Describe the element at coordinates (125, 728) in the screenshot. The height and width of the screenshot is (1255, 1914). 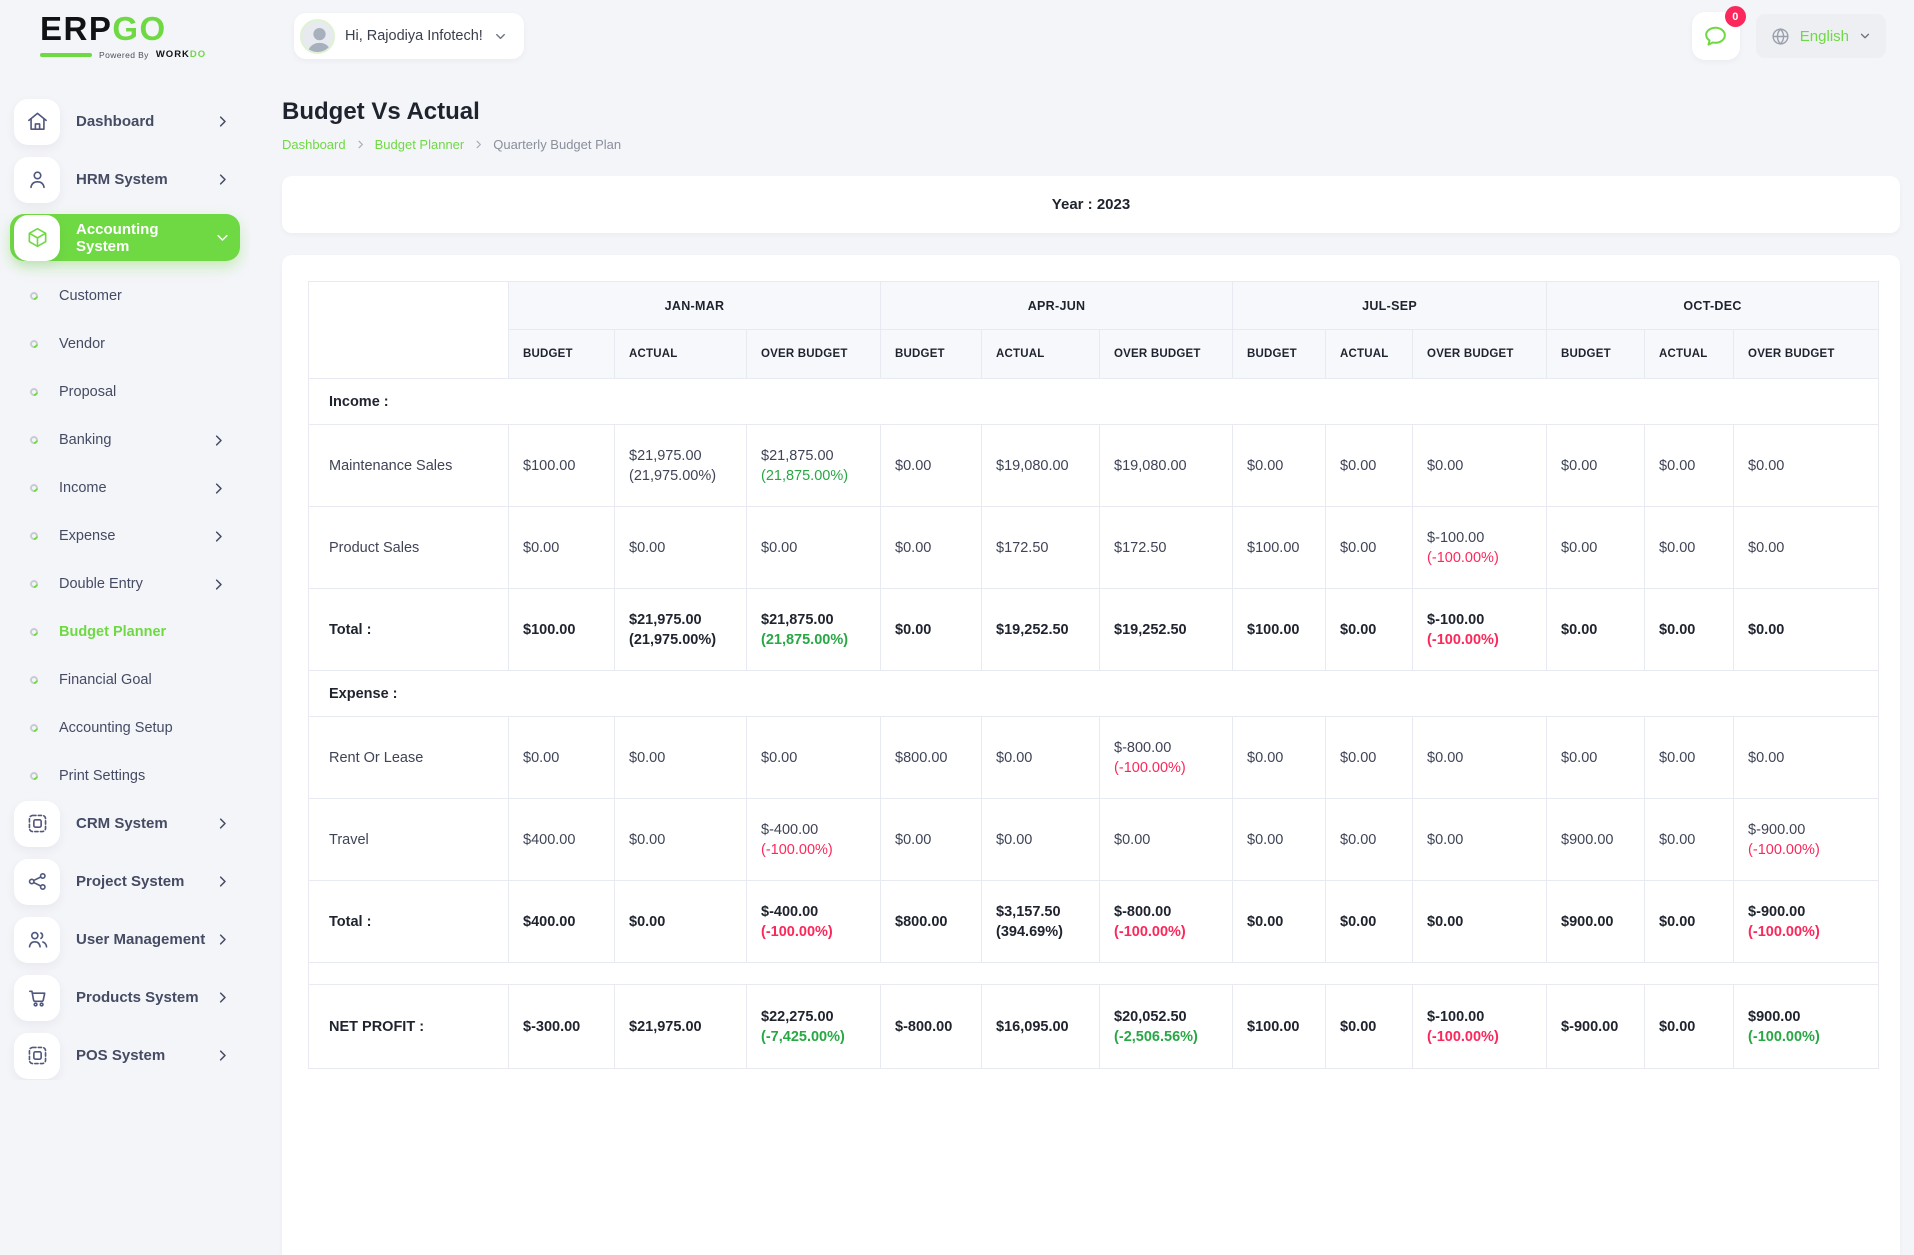
I see `sidebar-item-accounting-setup: Accounting Setup` at that location.